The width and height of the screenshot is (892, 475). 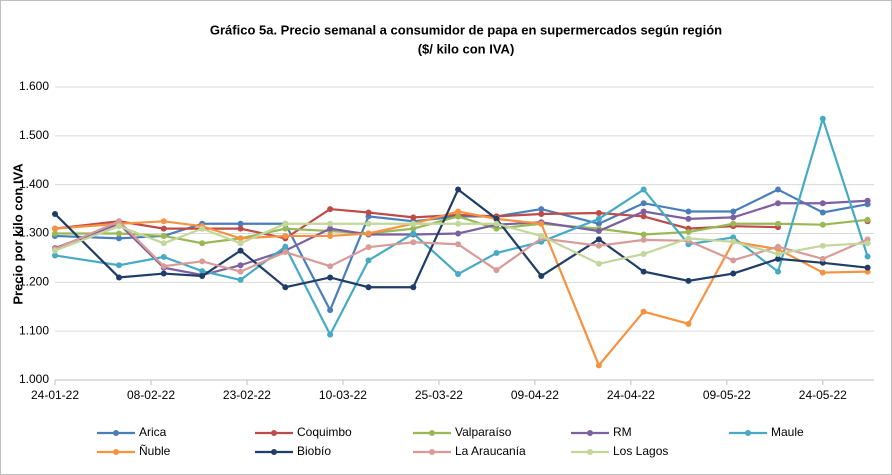 I want to click on x-tick-label: 23-02-22, so click(x=247, y=395).